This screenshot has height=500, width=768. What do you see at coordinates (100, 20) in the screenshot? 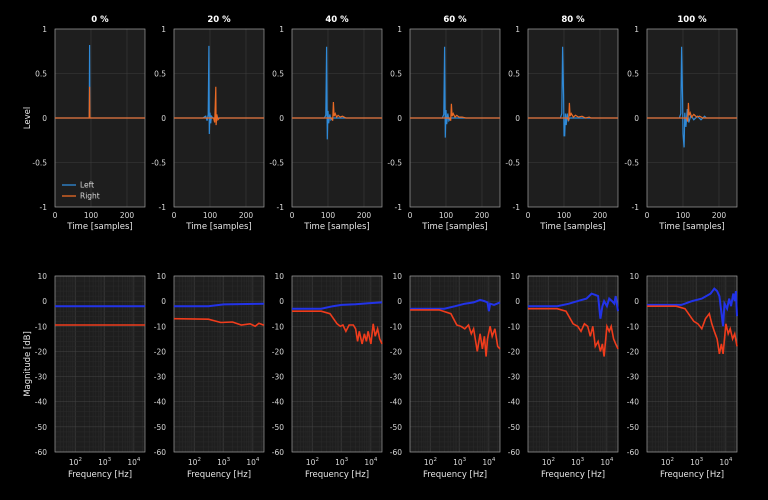
I see `panel-title: 0 %` at bounding box center [100, 20].